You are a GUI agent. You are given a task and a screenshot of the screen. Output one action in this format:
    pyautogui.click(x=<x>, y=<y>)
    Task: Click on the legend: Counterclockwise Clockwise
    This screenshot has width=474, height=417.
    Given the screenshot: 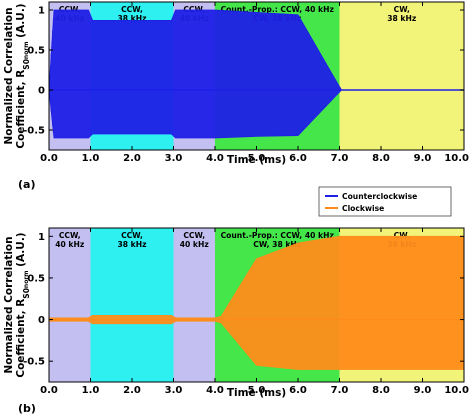 What is the action you would take?
    pyautogui.click(x=385, y=201)
    